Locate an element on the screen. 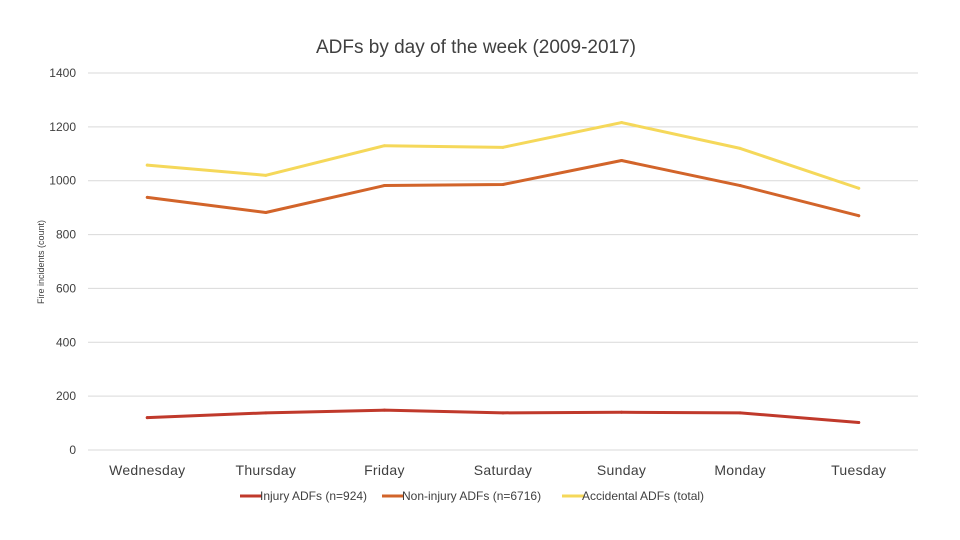 This screenshot has width=960, height=540. y-tick-label: 0 is located at coordinates (72, 450).